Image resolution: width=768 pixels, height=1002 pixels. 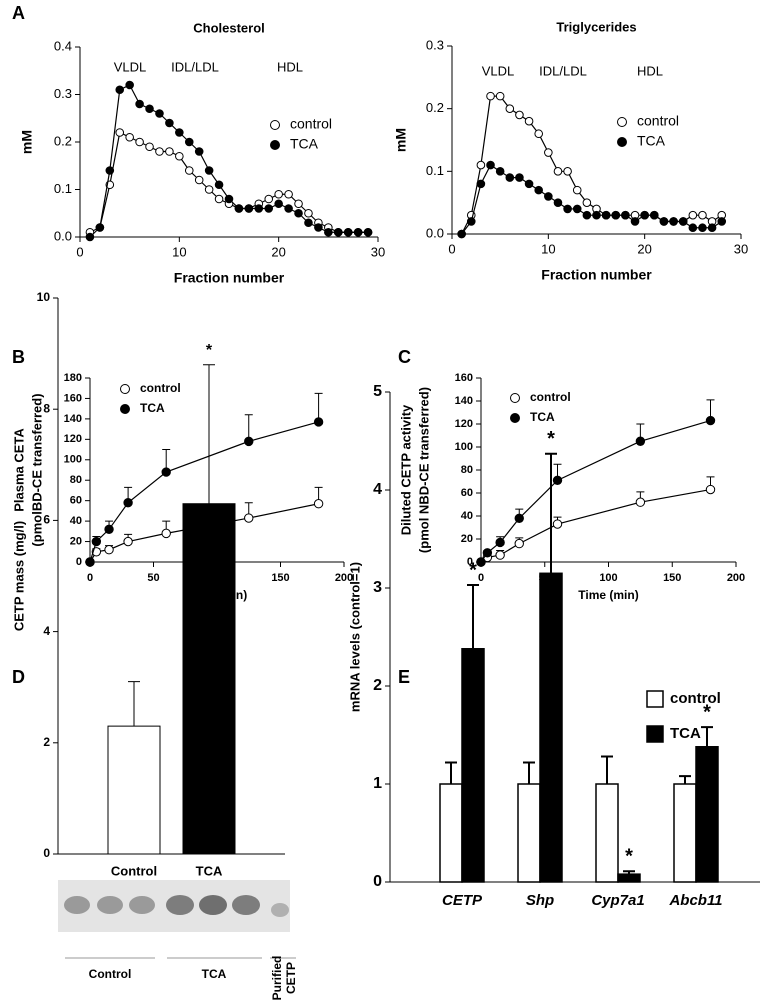 I want to click on x-tick-label: 0, so click(x=79, y=251).